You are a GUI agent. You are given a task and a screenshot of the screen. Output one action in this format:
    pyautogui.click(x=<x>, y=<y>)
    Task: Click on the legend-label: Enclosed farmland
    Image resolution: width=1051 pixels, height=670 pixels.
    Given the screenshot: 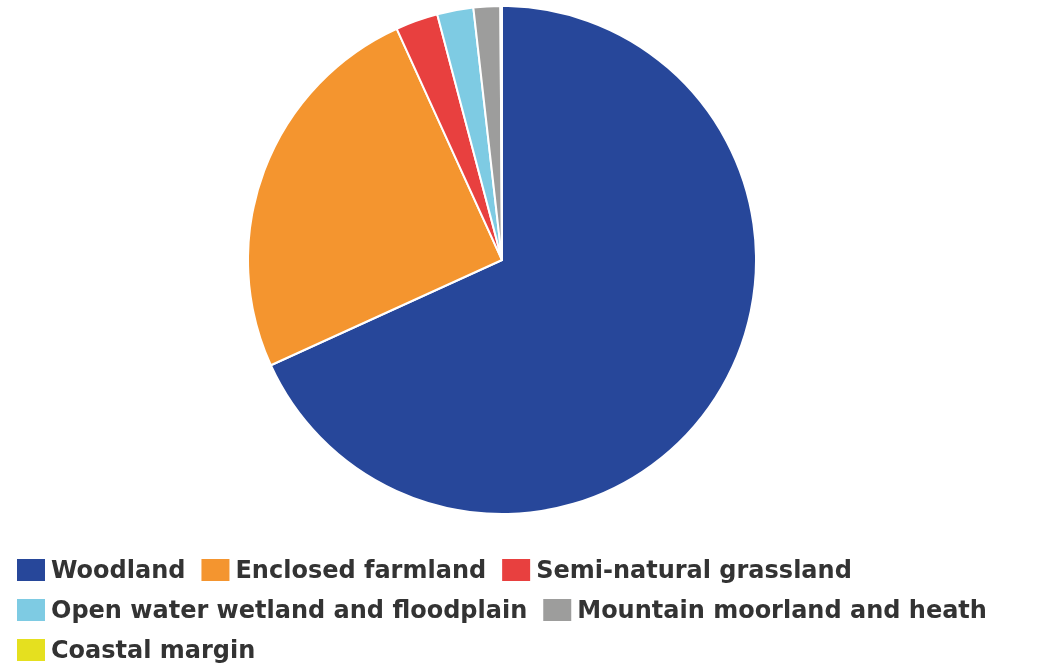 What is the action you would take?
    pyautogui.click(x=361, y=570)
    